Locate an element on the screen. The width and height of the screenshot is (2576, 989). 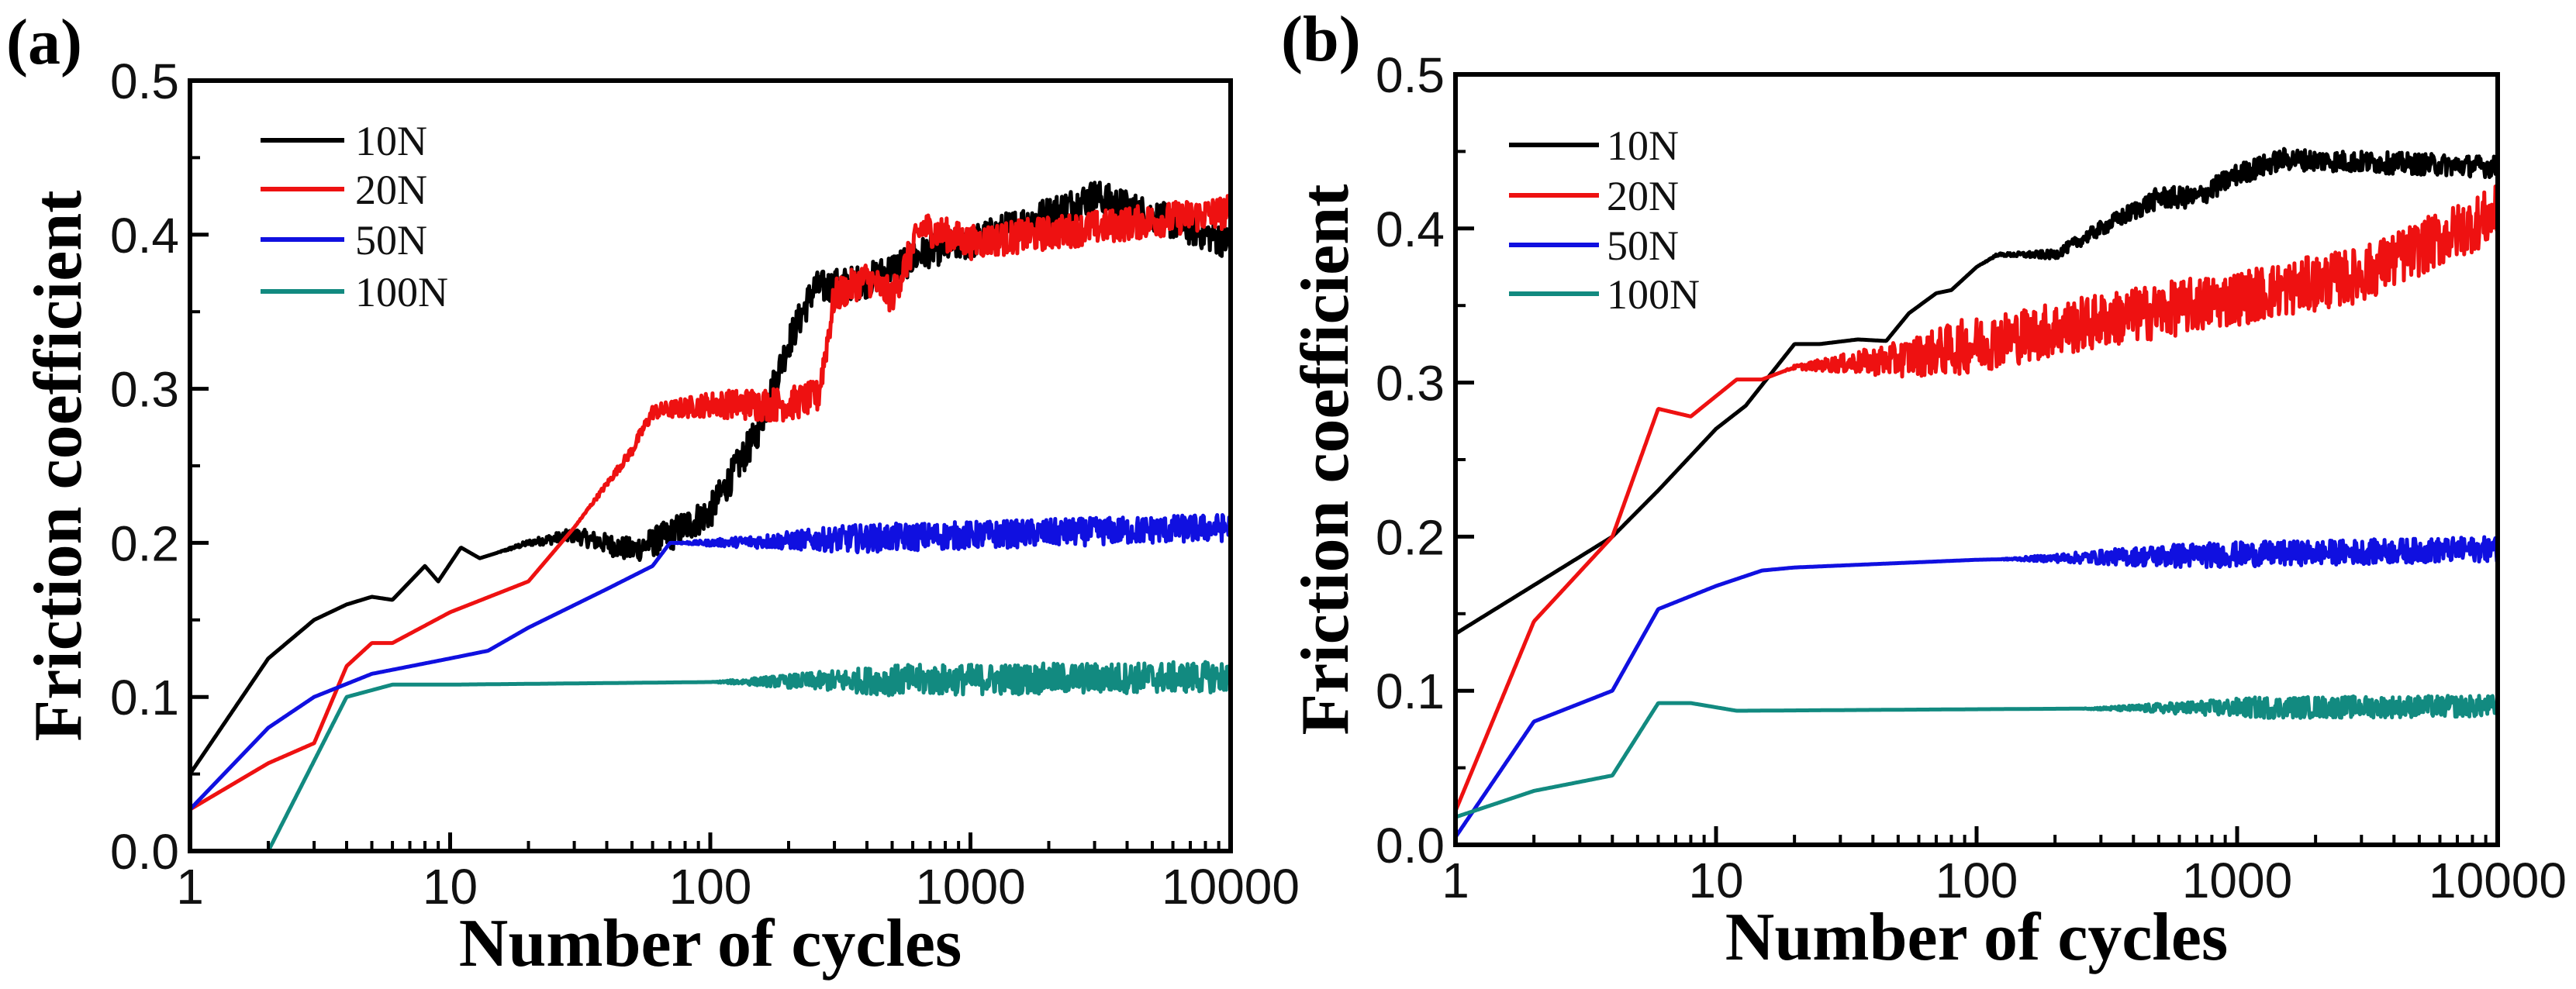
panel-label: (a) is located at coordinates (44, 42).